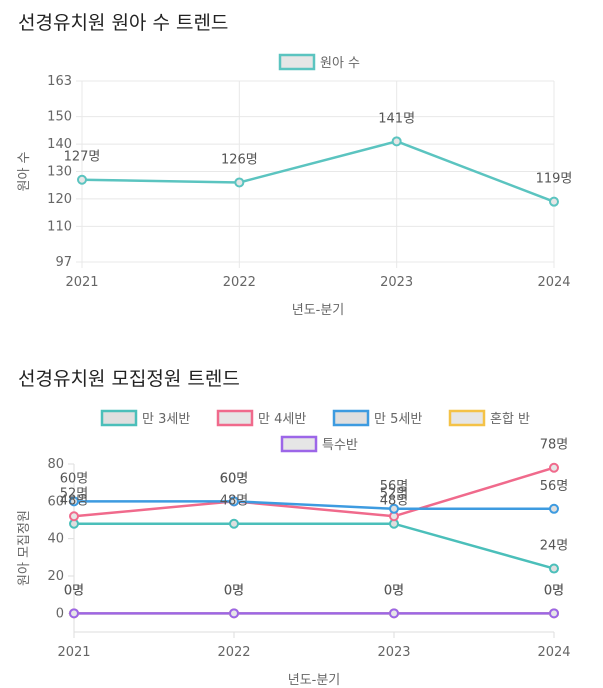  I want to click on y-tick-label-6: 163, so click(59, 81).